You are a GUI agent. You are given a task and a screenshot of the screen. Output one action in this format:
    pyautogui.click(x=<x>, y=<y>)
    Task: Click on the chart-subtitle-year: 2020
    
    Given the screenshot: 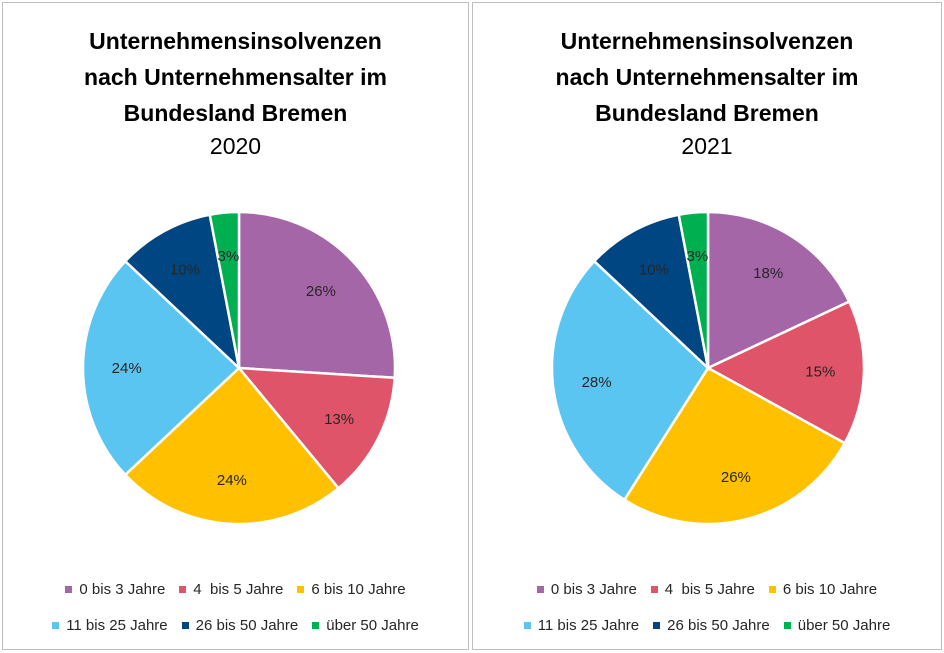 What is the action you would take?
    pyautogui.click(x=235, y=146)
    